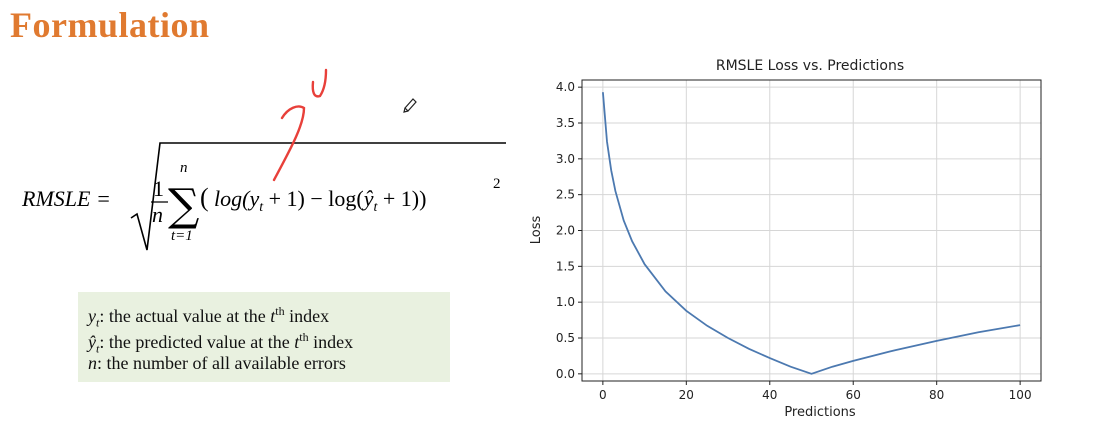 The height and width of the screenshot is (439, 1109). Describe the element at coordinates (565, 231) in the screenshot. I see `y-tick-label: 2.0` at that location.